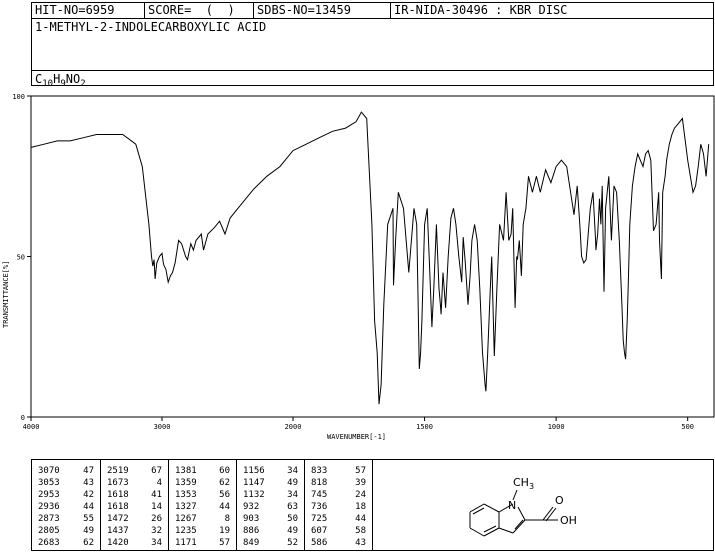 The width and height of the screenshot is (715, 554). What do you see at coordinates (66, 483) in the screenshot?
I see `peak-row: 3053 43` at bounding box center [66, 483].